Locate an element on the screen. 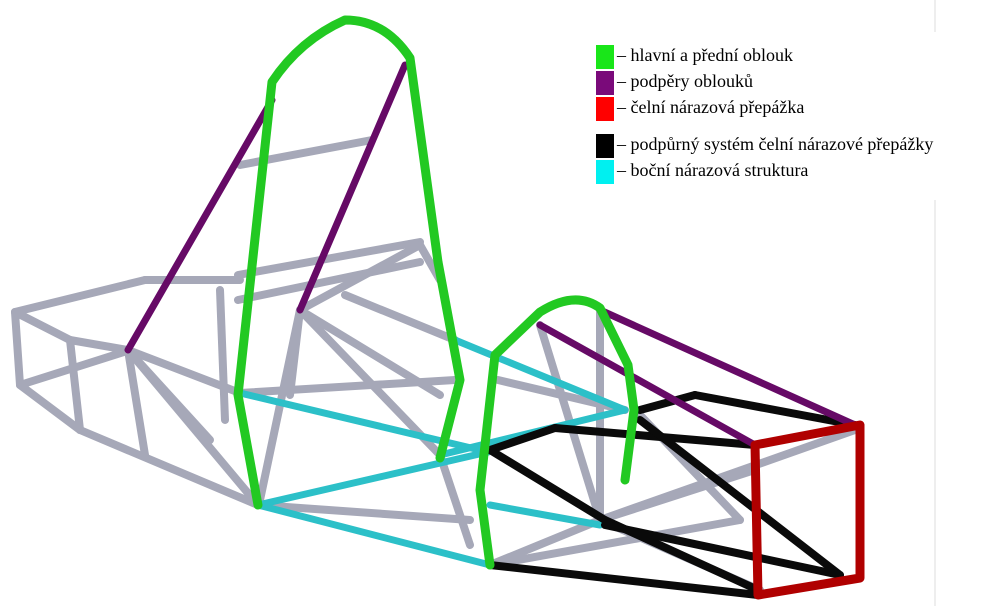 Image resolution: width=997 pixels, height=606 pixels. black-tubes is located at coordinates (672, 495).